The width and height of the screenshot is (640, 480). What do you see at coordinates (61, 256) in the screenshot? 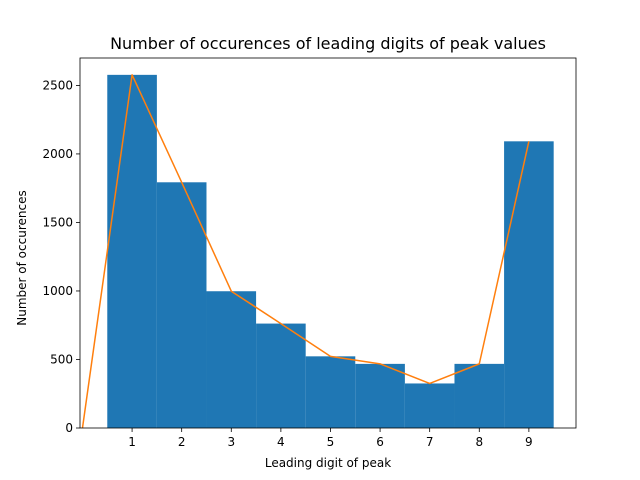
I see `y-axis-ticks: 0 500 1000 1500 2000 2500` at bounding box center [61, 256].